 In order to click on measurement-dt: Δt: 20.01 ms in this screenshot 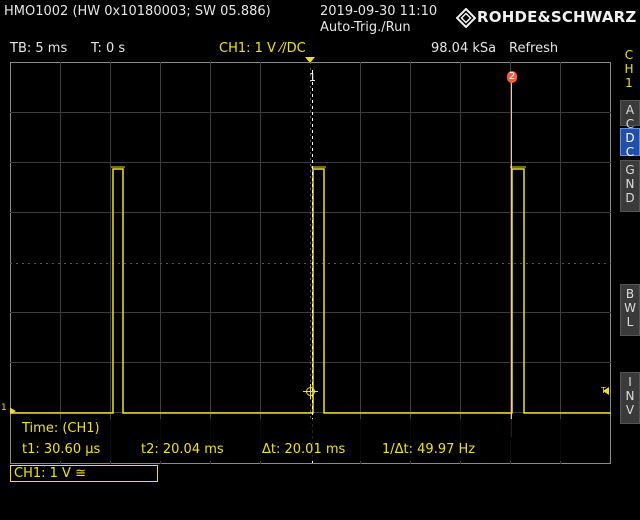, I will do `click(304, 449)`.